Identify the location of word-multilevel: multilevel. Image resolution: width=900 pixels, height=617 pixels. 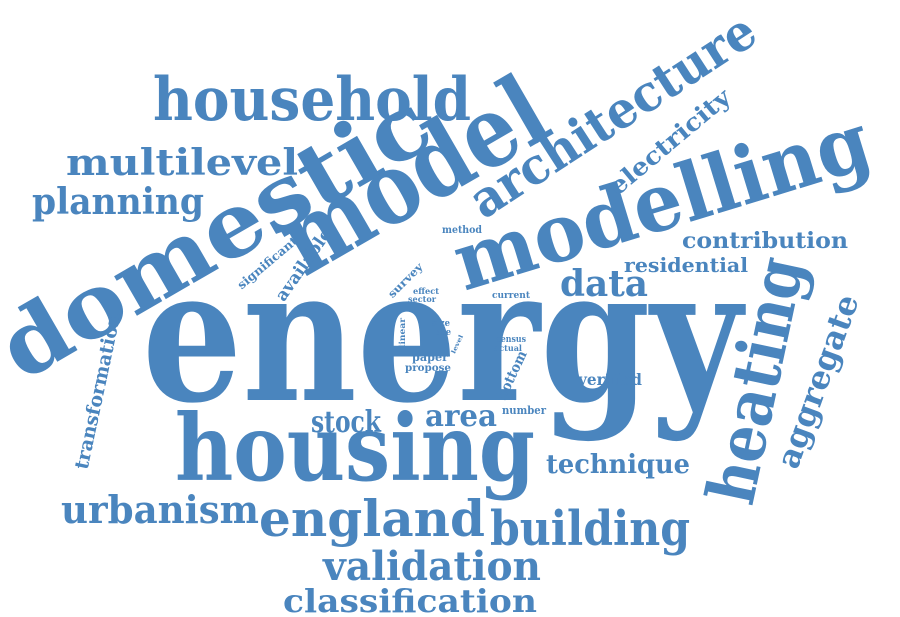
(182, 163).